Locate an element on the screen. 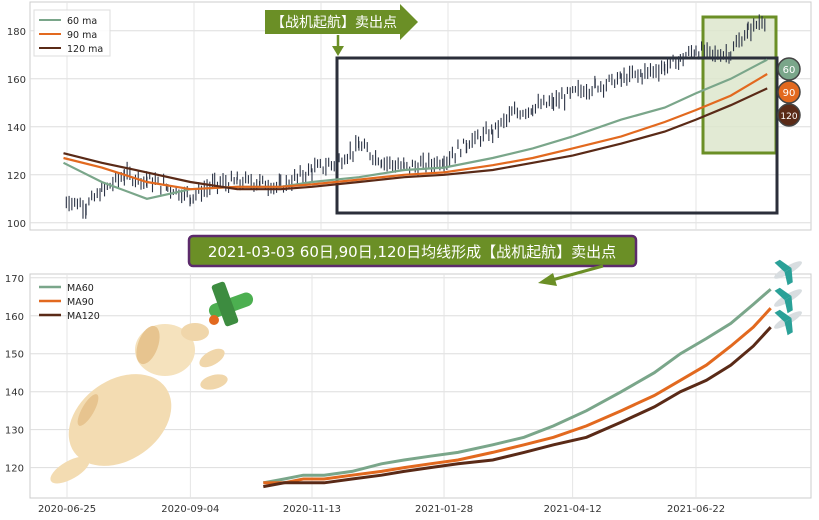 Image resolution: width=819 pixels, height=520 pixels. bottom-y-tick-160: 160 is located at coordinates (14, 317).